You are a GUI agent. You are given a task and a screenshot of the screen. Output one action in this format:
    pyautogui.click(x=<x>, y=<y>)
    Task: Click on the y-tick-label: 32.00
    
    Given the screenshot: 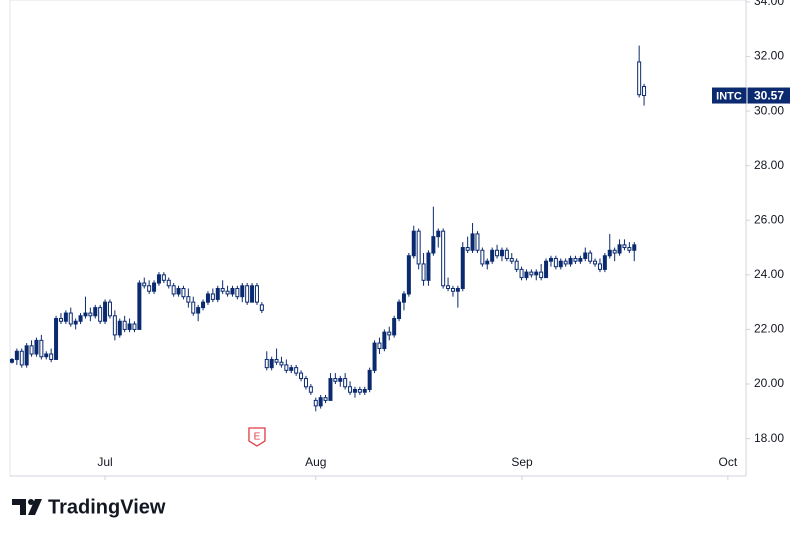 What is the action you would take?
    pyautogui.click(x=769, y=56)
    